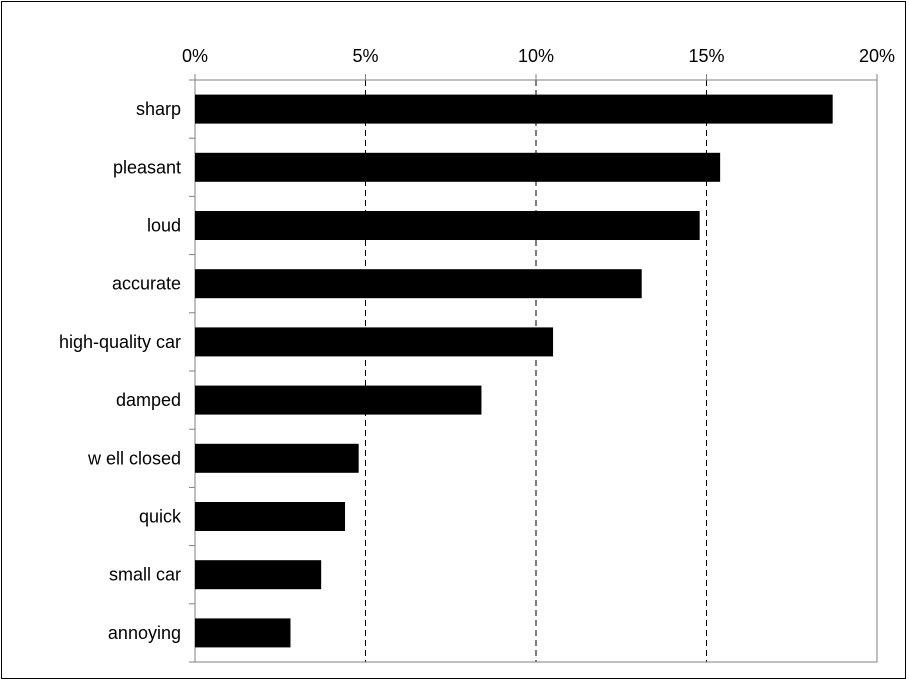 The image size is (909, 682). Describe the element at coordinates (877, 56) in the screenshot. I see `x-tick-label: 20%` at that location.